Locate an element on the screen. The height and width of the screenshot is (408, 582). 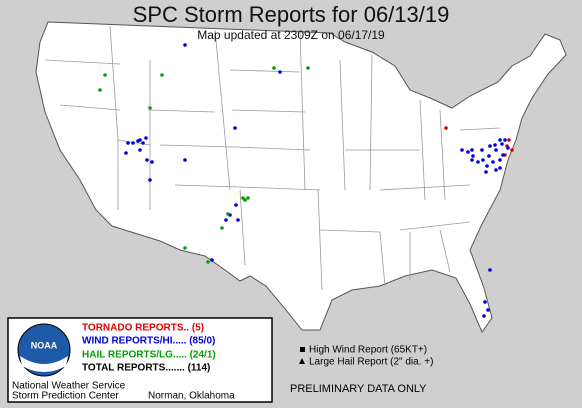
footer-spc: Storm Prediction Center is located at coordinates (65, 396).